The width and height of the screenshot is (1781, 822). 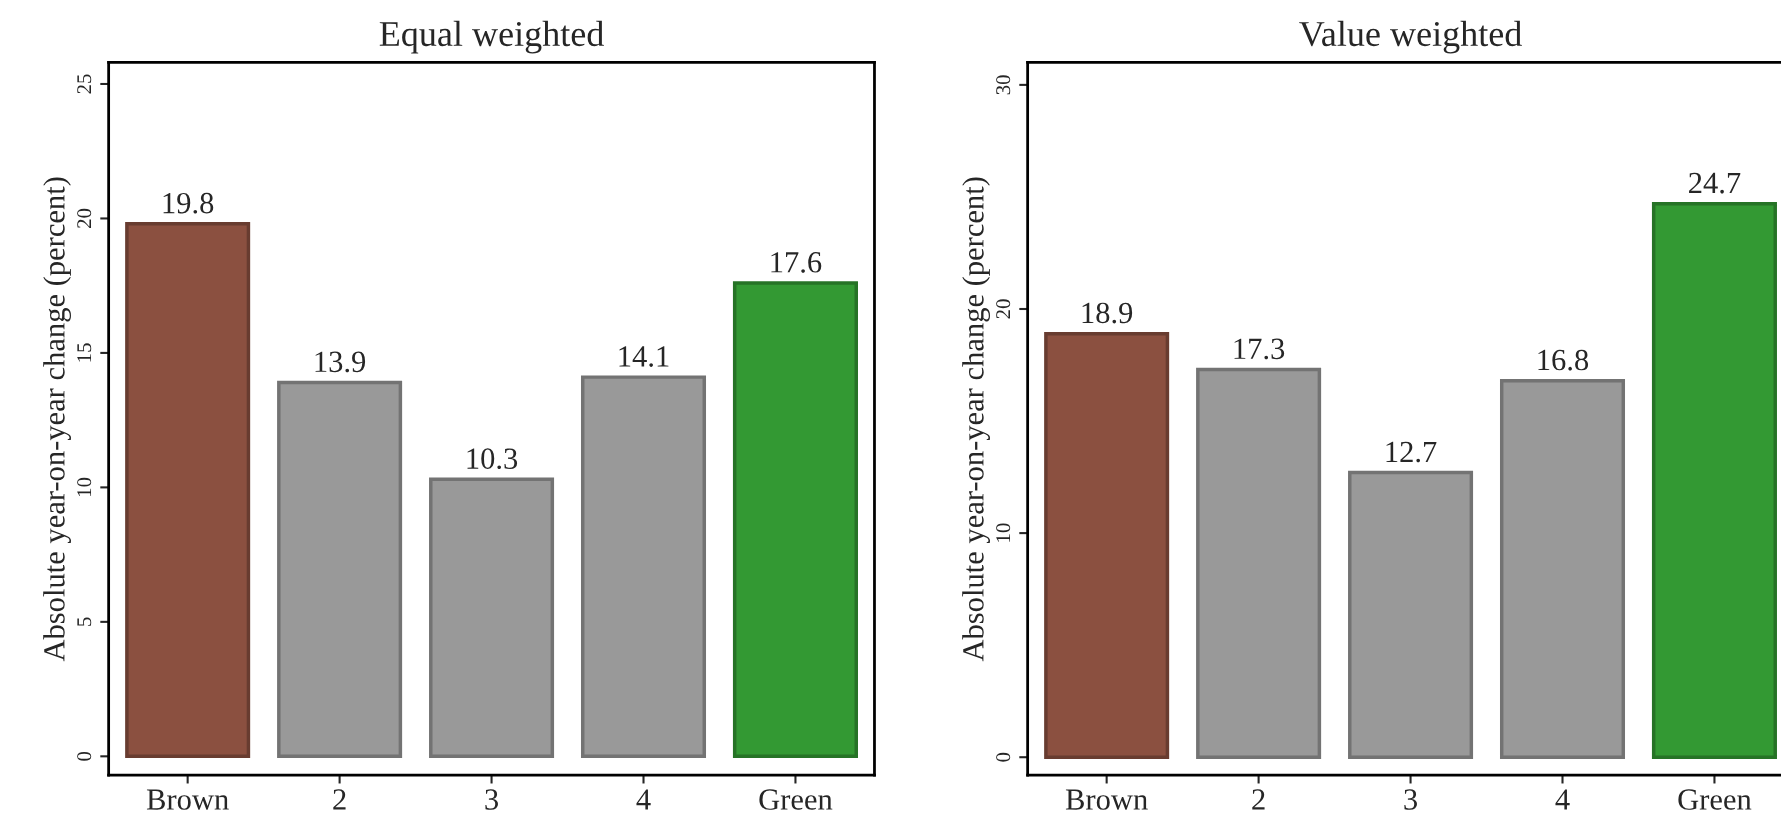 I want to click on data-label: 24.7, so click(x=1715, y=183).